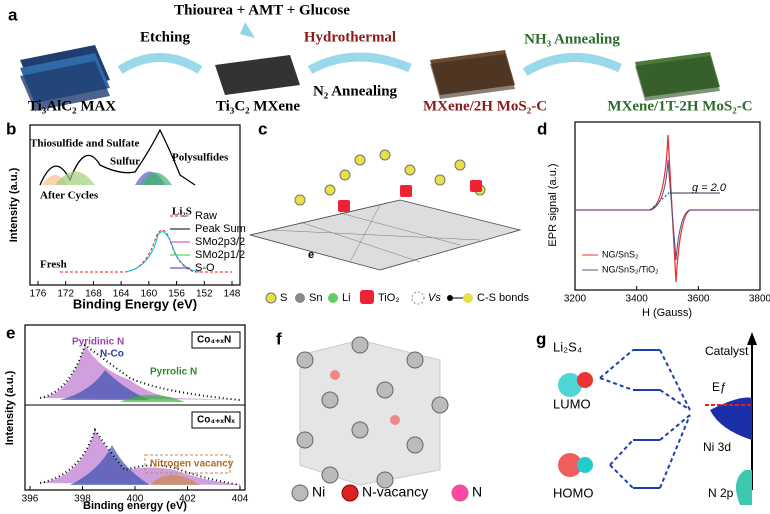 This screenshot has width=770, height=514. What do you see at coordinates (187, 499) in the screenshot?
I see `x-tick-label: 402` at bounding box center [187, 499].